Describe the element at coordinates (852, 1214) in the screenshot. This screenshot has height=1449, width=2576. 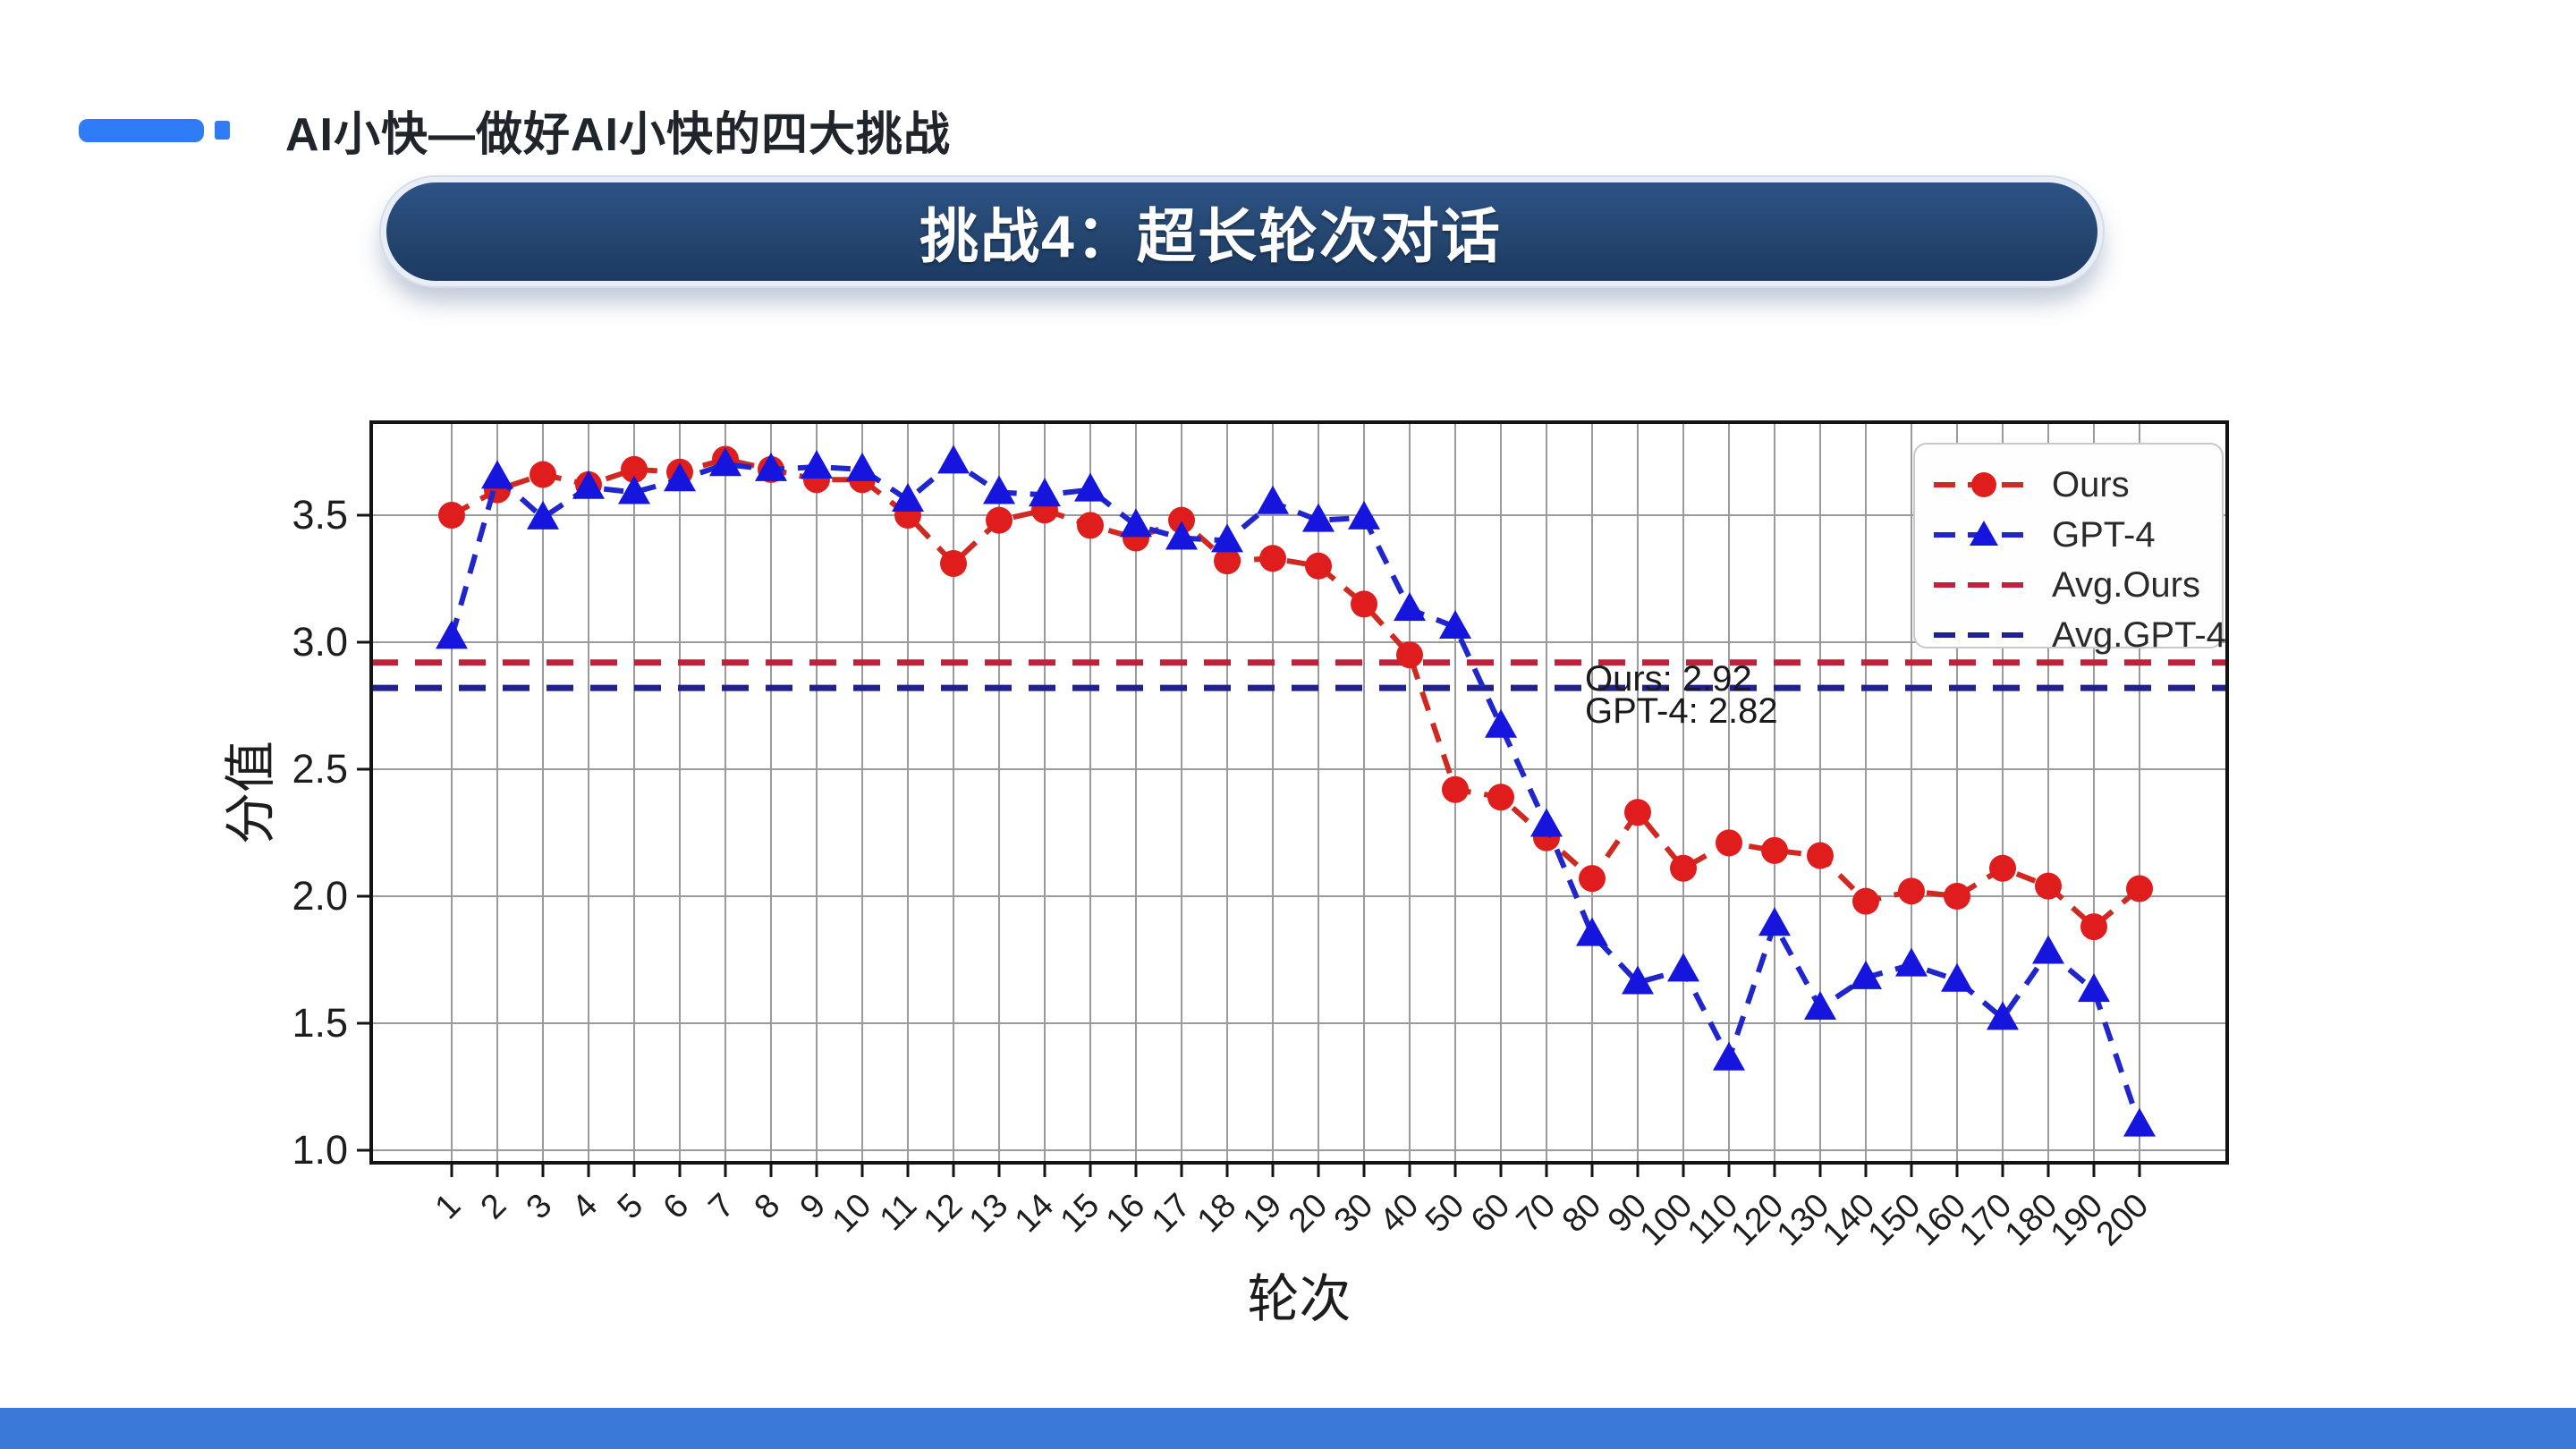
I see `svg-text: 10` at that location.